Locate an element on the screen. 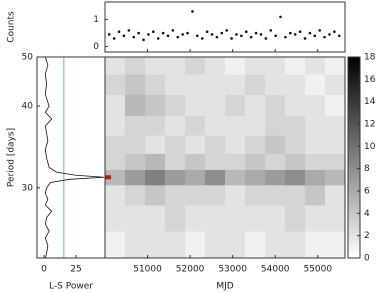 Image resolution: width=390 pixels, height=293 pixels. colorbar-tick-label: 6 is located at coordinates (367, 192).